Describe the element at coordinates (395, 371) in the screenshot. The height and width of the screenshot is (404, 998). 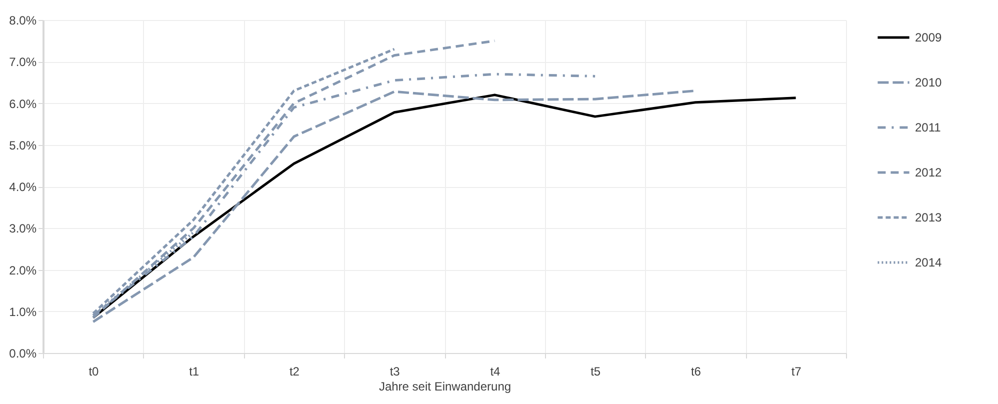
I see `x-tick-label: t3` at that location.